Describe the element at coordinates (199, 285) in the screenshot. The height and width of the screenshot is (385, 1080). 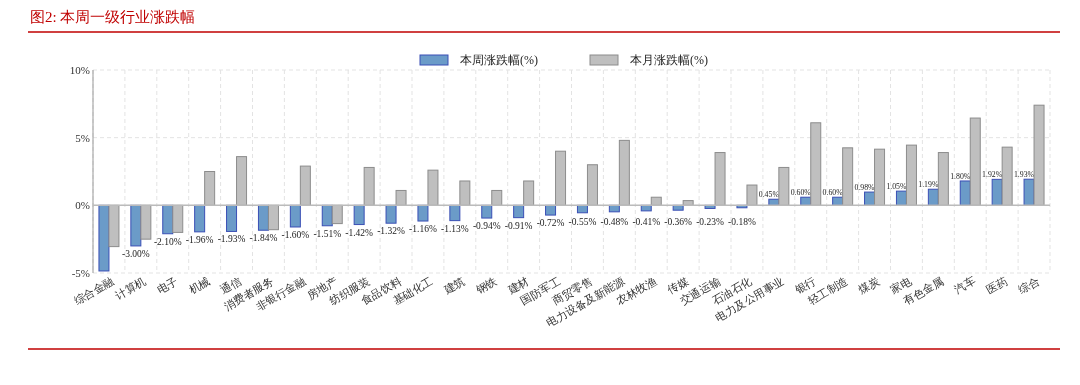
I see `x-tick-label: 机械` at that location.